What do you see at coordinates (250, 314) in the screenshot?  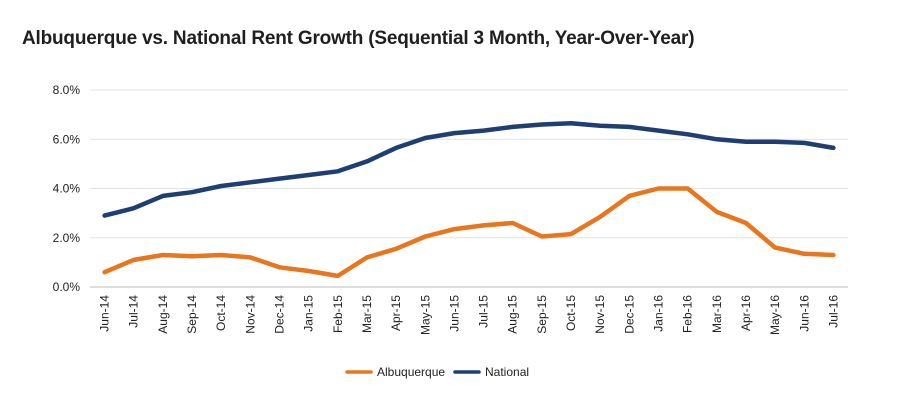 I see `x-tick-label: Nov-14` at bounding box center [250, 314].